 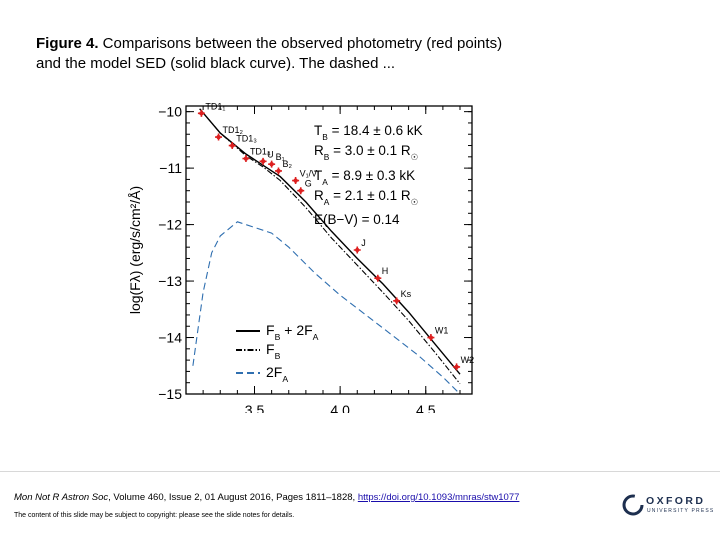 What do you see at coordinates (468, 360) in the screenshot?
I see `photometry-label: W2` at bounding box center [468, 360].